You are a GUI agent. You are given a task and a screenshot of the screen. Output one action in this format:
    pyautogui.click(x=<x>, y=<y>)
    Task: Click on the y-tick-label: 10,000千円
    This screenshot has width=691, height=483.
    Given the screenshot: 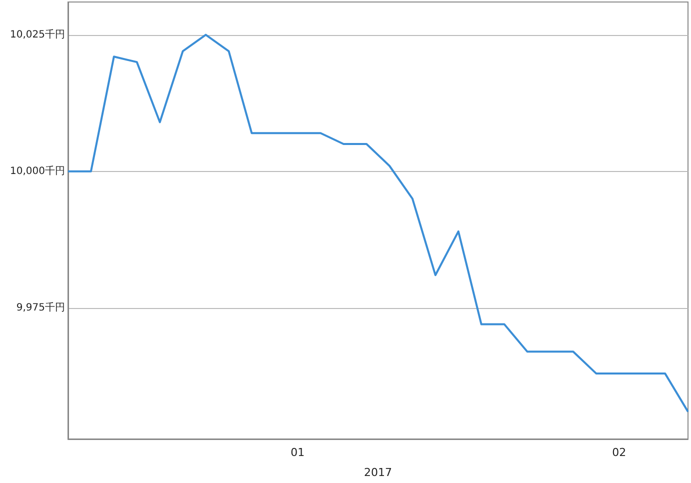 What is the action you would take?
    pyautogui.click(x=37, y=170)
    